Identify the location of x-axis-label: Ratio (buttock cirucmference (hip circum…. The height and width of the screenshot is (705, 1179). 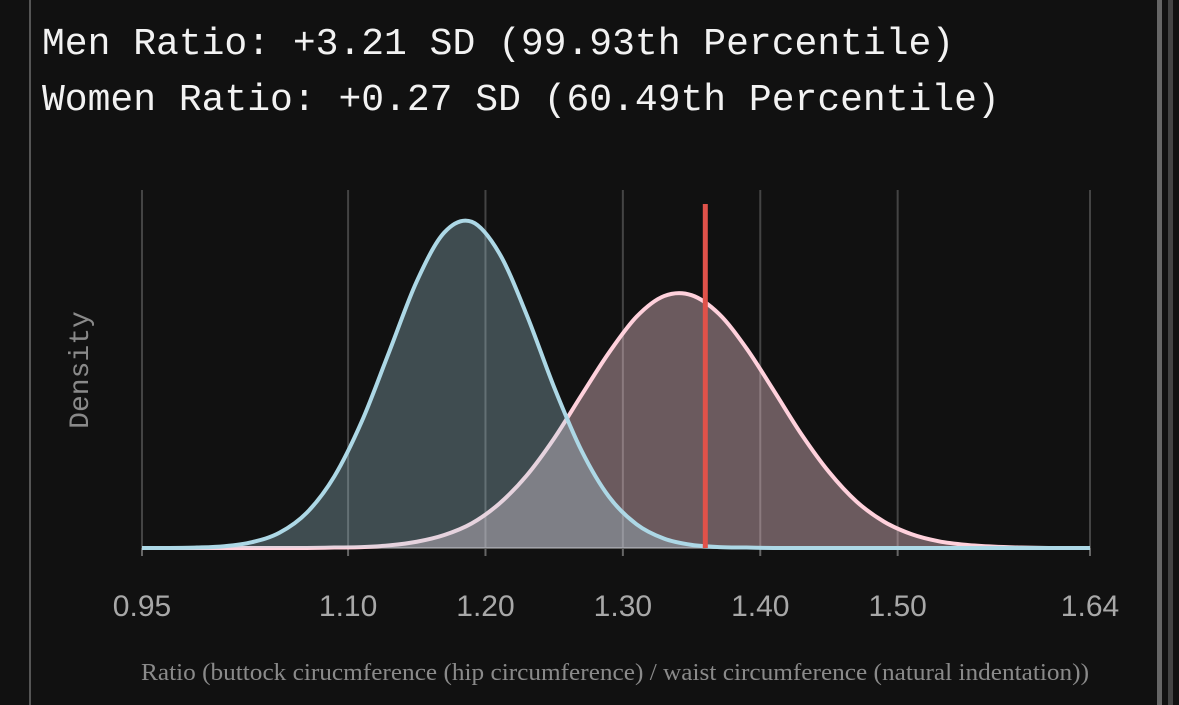
(615, 673).